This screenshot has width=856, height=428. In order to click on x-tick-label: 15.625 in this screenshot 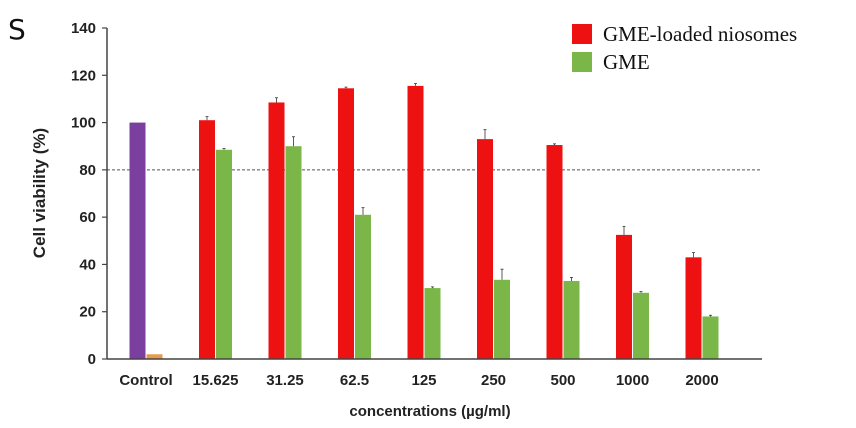, I will do `click(216, 380)`.